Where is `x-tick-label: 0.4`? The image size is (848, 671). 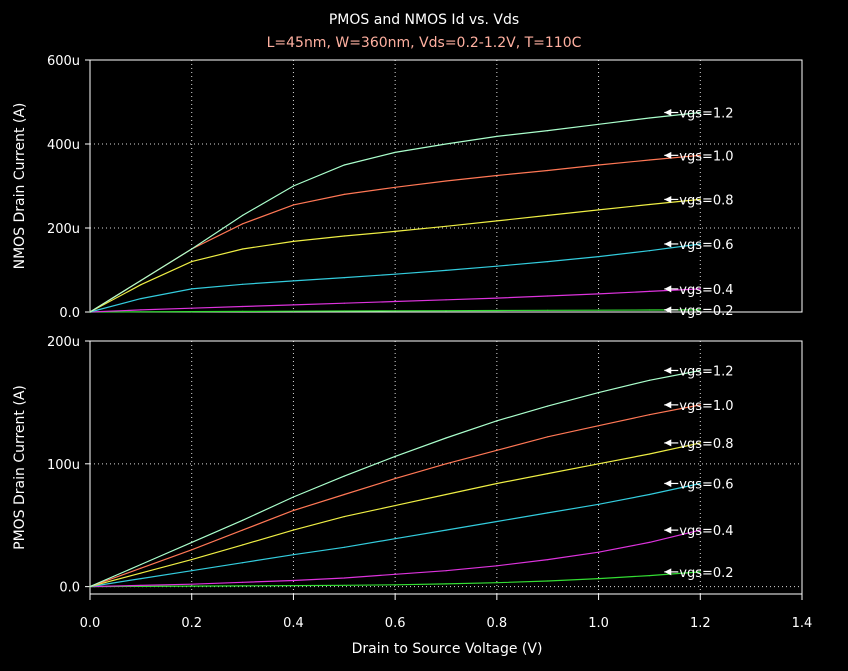 x-tick-label: 0.4 is located at coordinates (293, 623).